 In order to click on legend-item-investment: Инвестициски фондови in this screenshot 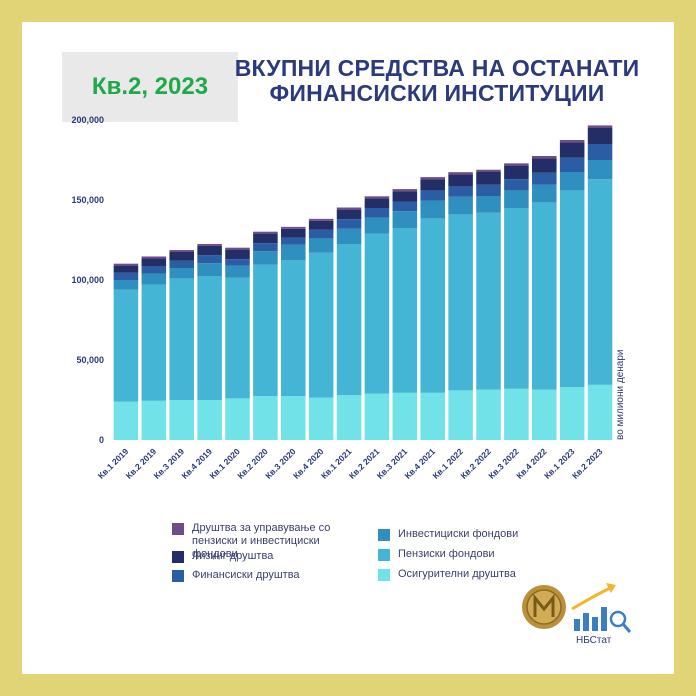, I will do `click(475, 534)`.